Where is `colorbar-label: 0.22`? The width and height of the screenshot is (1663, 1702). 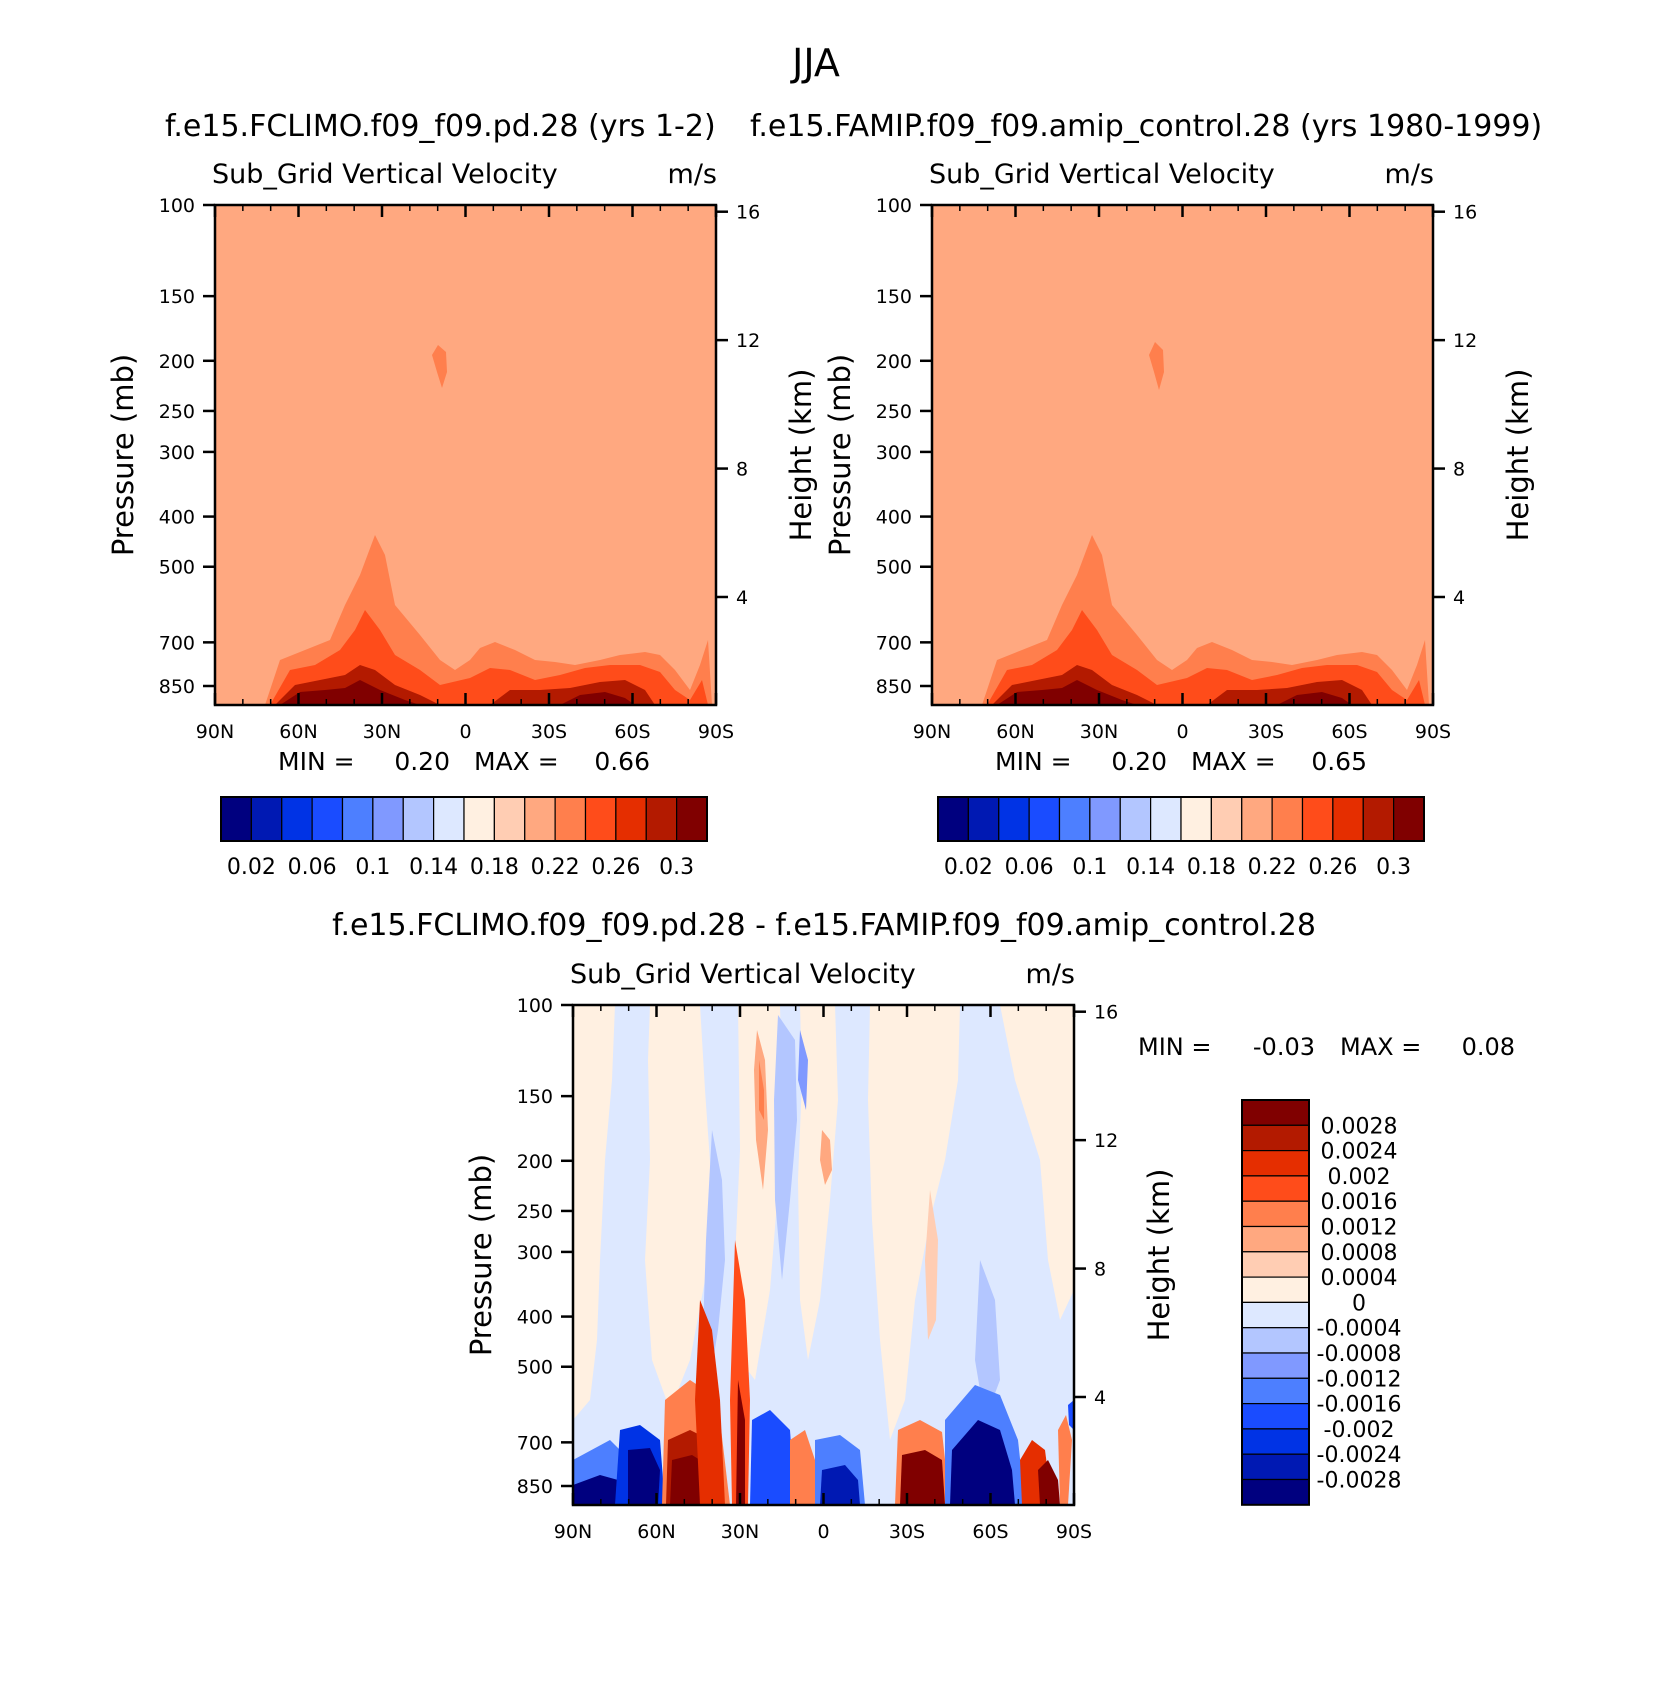
colorbar-label: 0.22 is located at coordinates (1272, 867).